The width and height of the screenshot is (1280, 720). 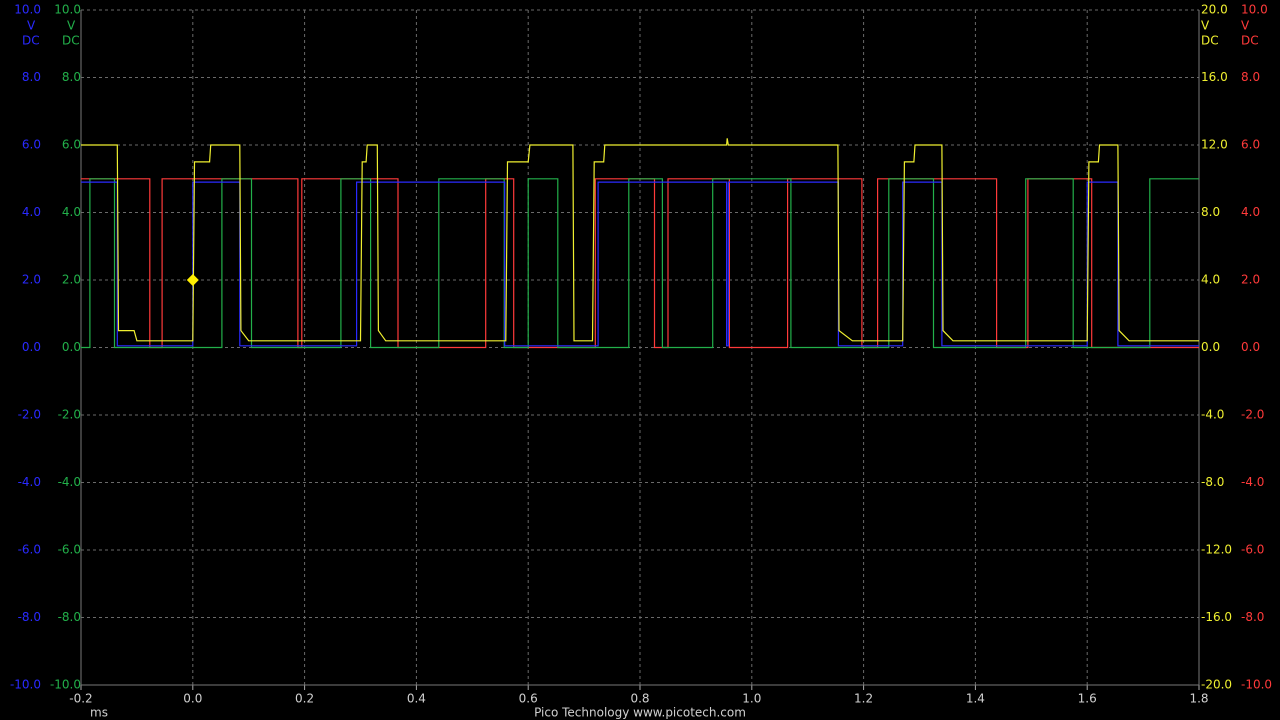 What do you see at coordinates (416, 699) in the screenshot?
I see `x-tick-label: 0.4` at bounding box center [416, 699].